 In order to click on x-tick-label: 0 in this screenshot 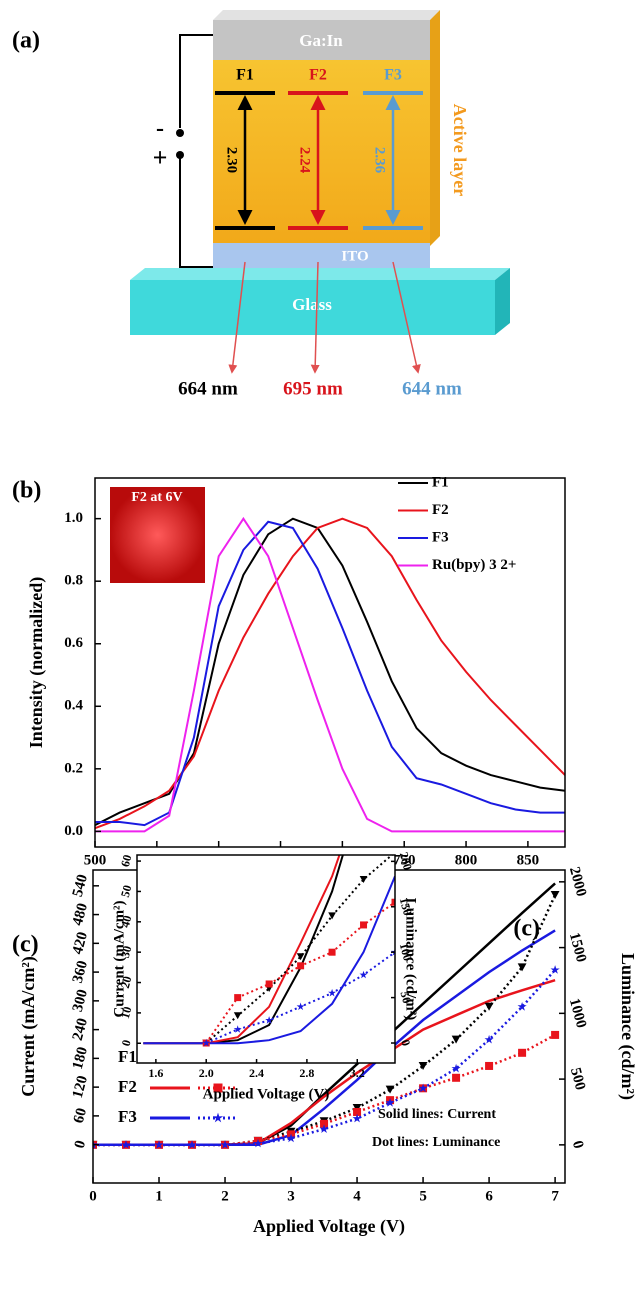, I will do `click(93, 1197)`.